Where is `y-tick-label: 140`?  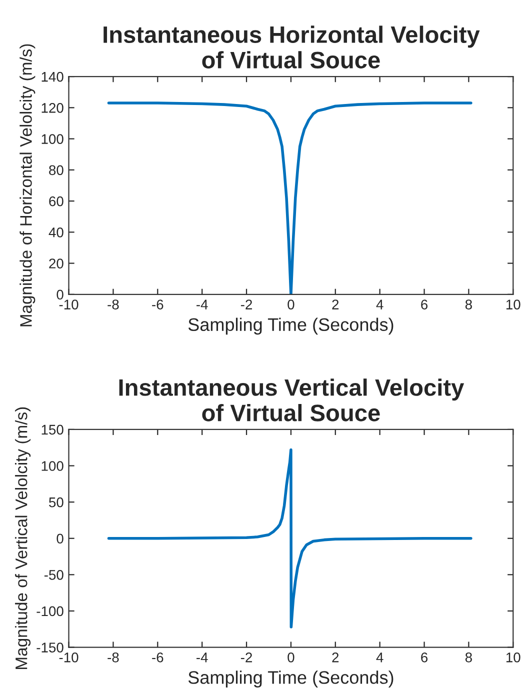 y-tick-label: 140 is located at coordinates (53, 77).